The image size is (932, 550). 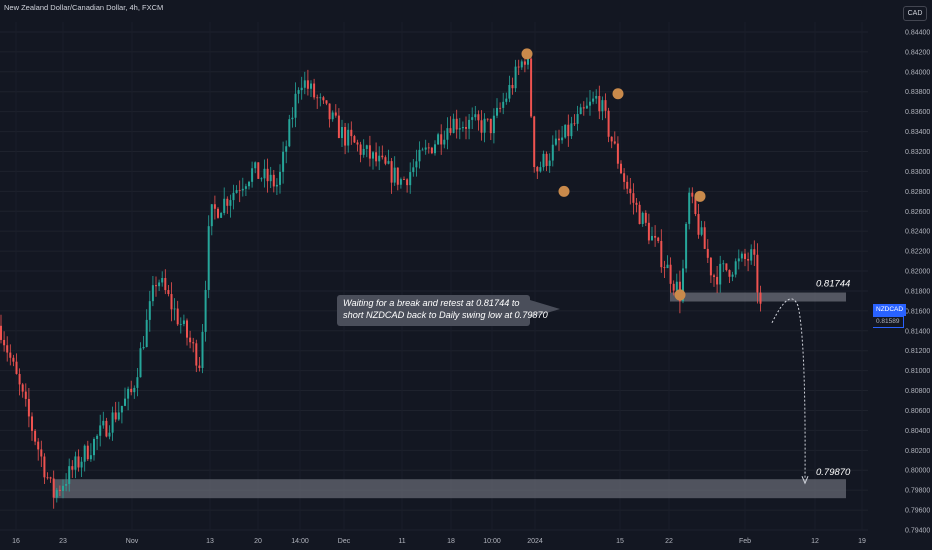 What do you see at coordinates (535, 541) in the screenshot?
I see `x-tick-label: 2024` at bounding box center [535, 541].